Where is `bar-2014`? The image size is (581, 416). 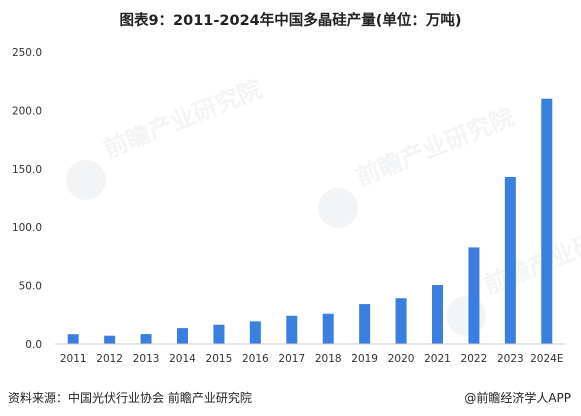
bar-2014 is located at coordinates (182, 336).